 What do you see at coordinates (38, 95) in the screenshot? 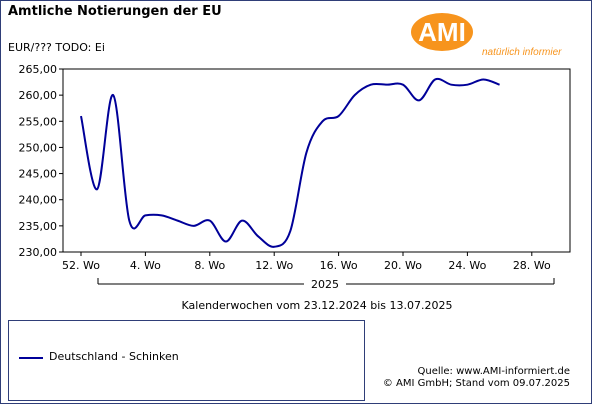
I see `y-tick-label: 260,00` at bounding box center [38, 95].